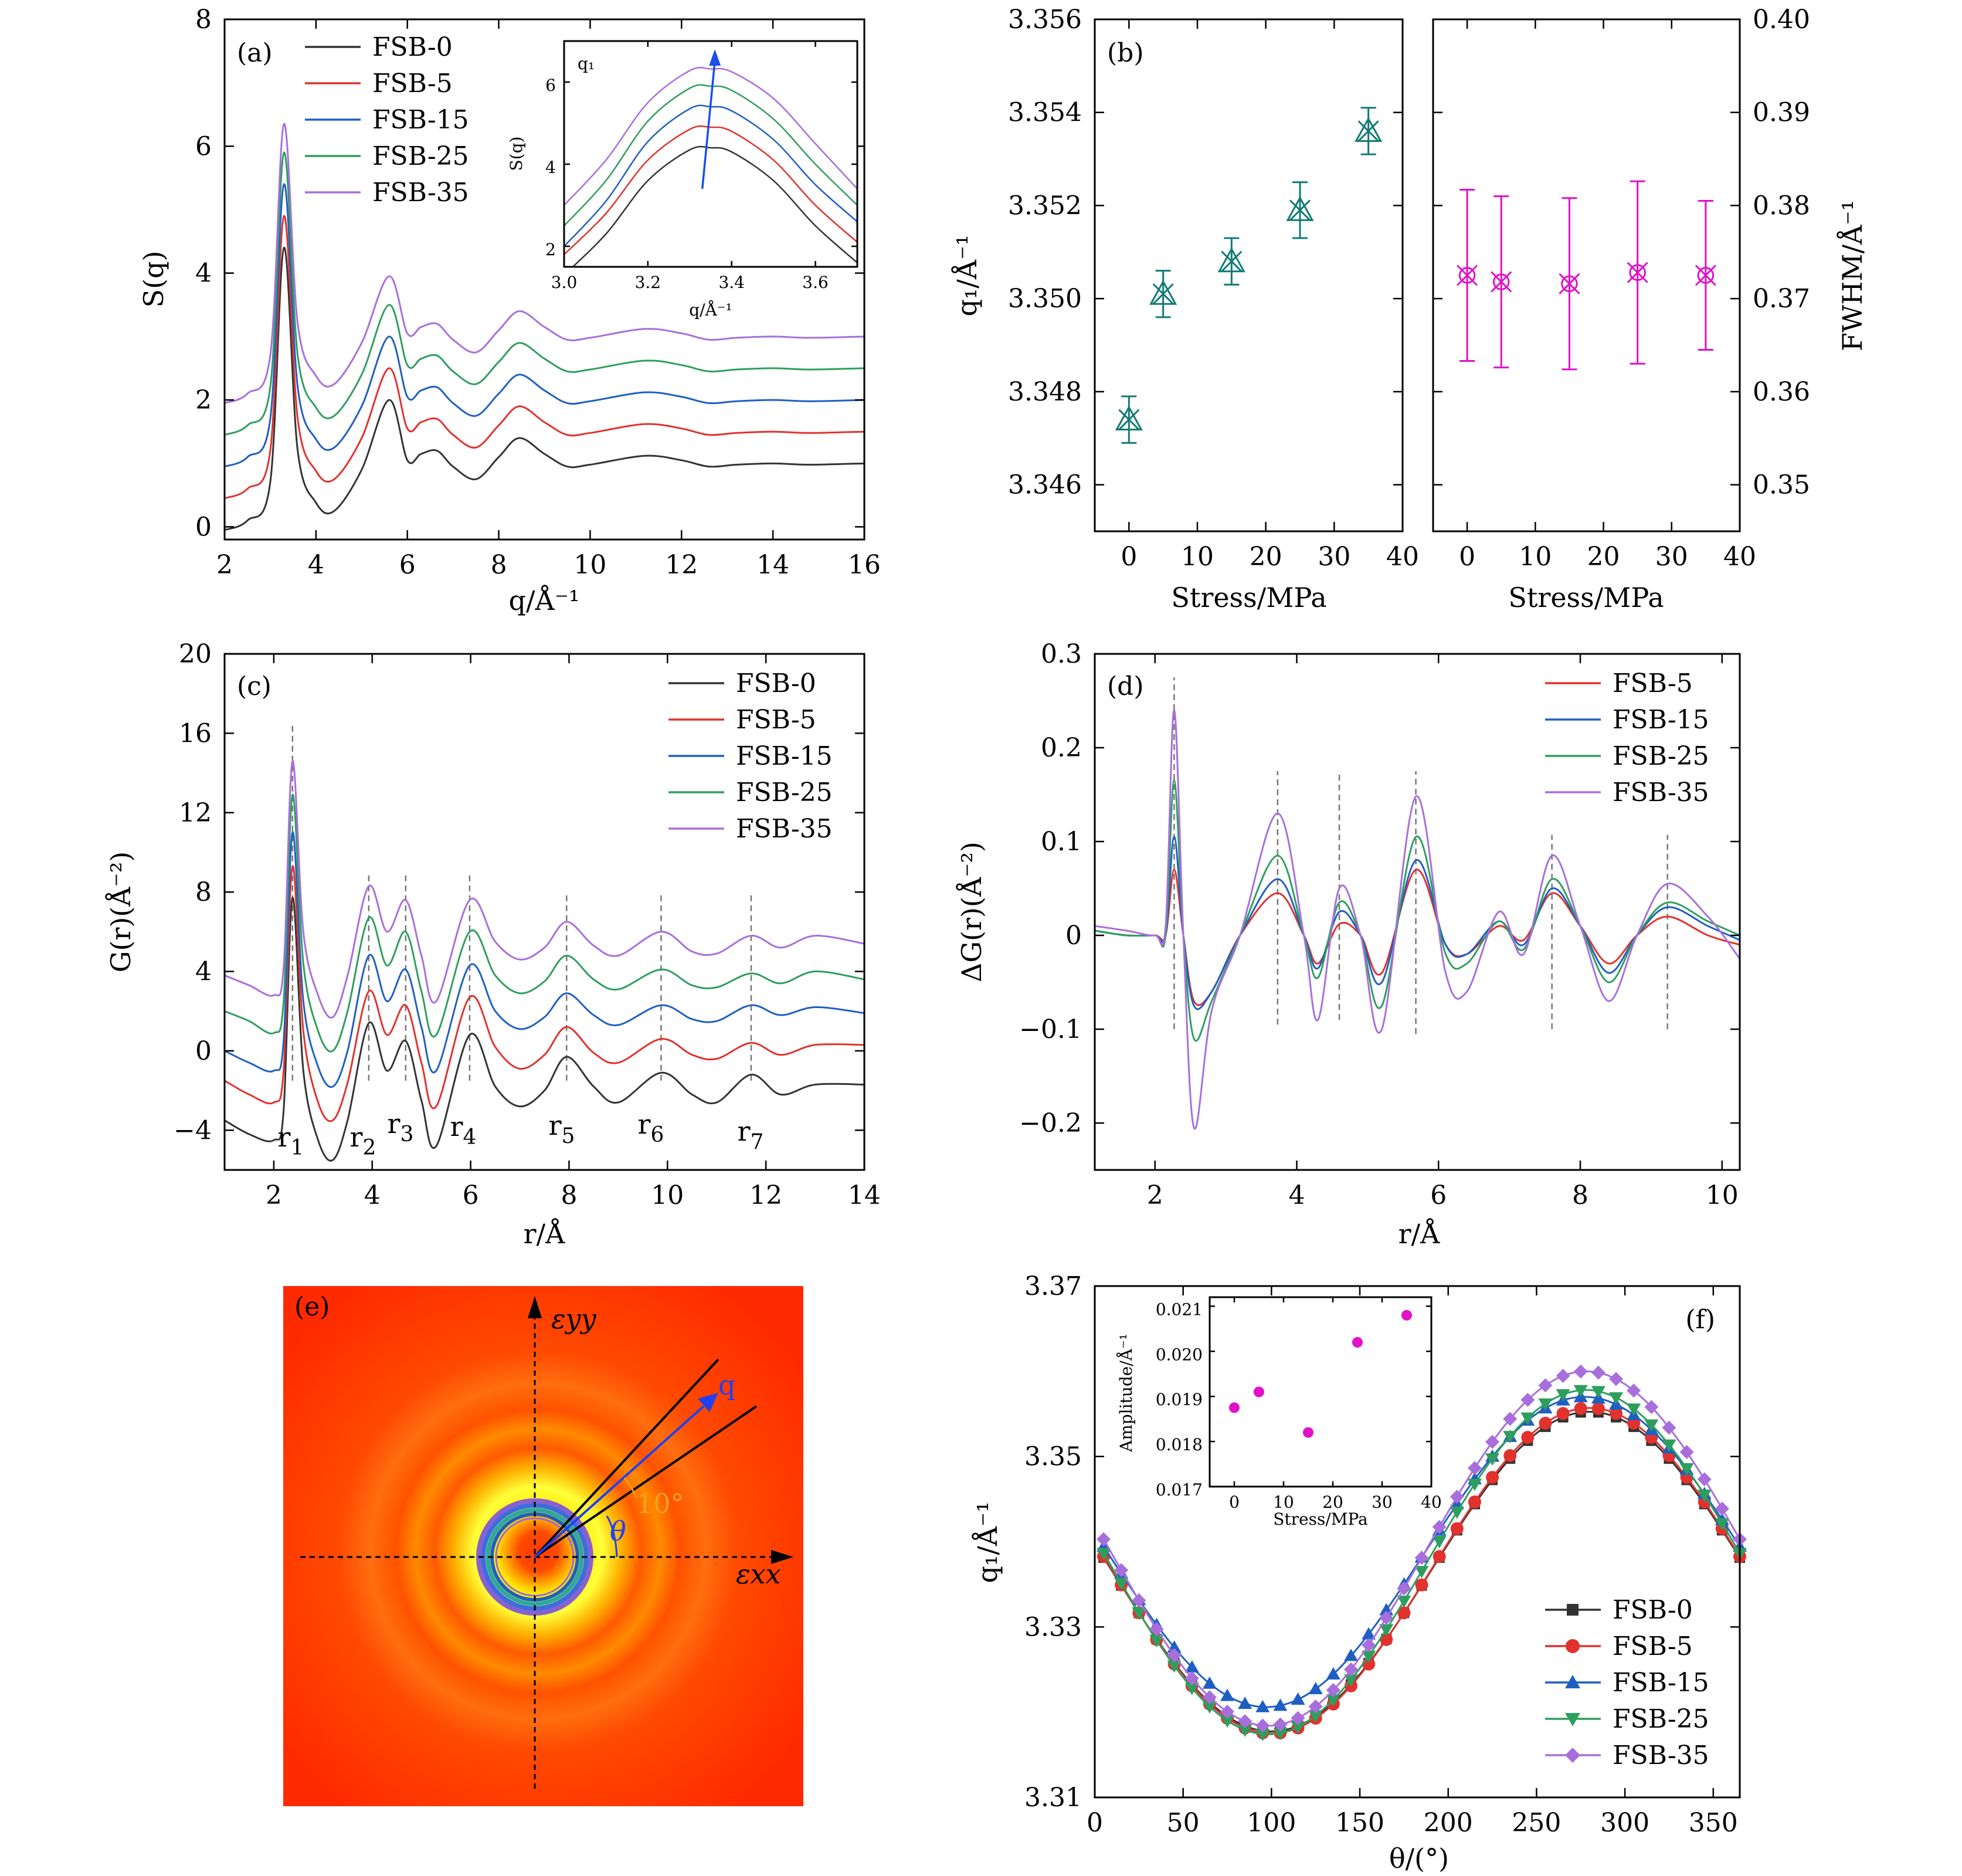  What do you see at coordinates (195, 733) in the screenshot?
I see `y-tick-label: 16` at bounding box center [195, 733].